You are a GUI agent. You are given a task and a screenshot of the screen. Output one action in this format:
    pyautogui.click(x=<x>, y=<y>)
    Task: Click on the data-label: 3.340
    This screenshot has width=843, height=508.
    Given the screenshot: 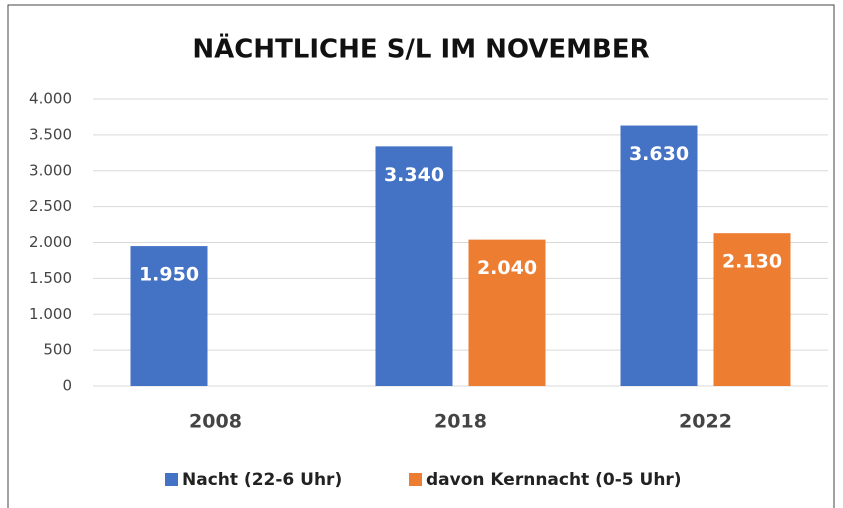 What is the action you would take?
    pyautogui.click(x=414, y=175)
    